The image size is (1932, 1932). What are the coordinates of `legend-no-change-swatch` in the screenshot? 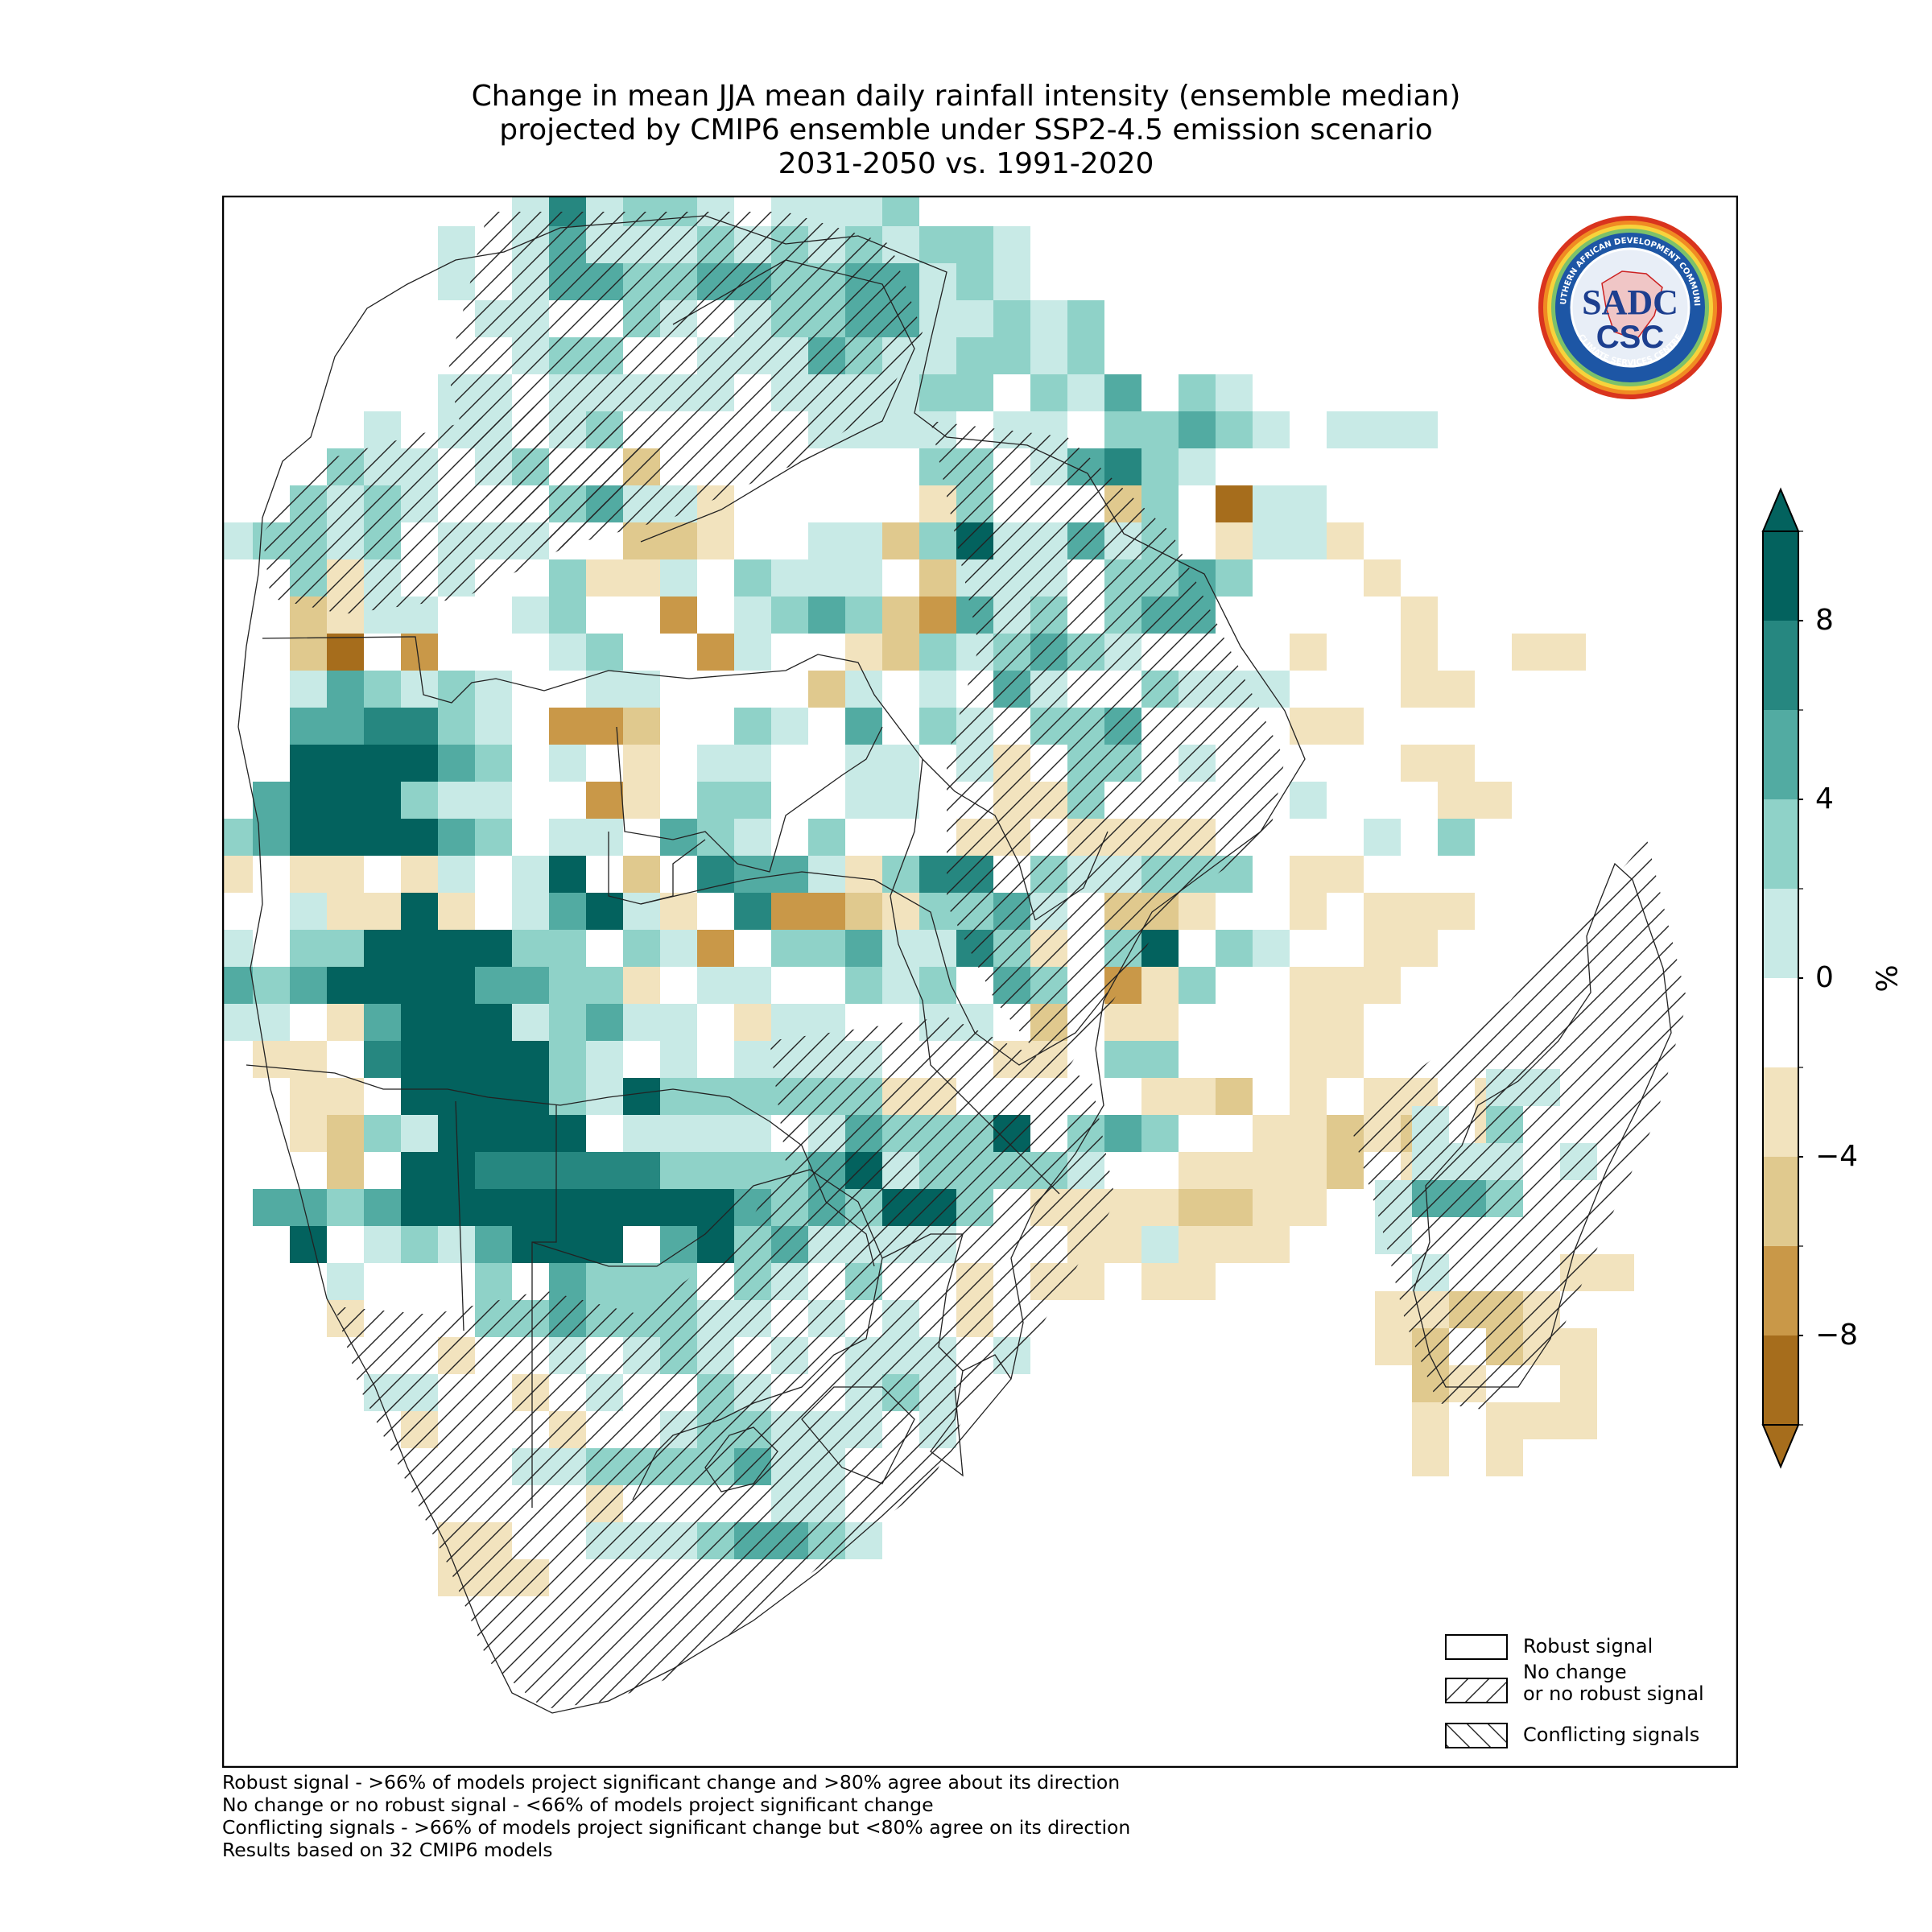 It's located at (1476, 1690).